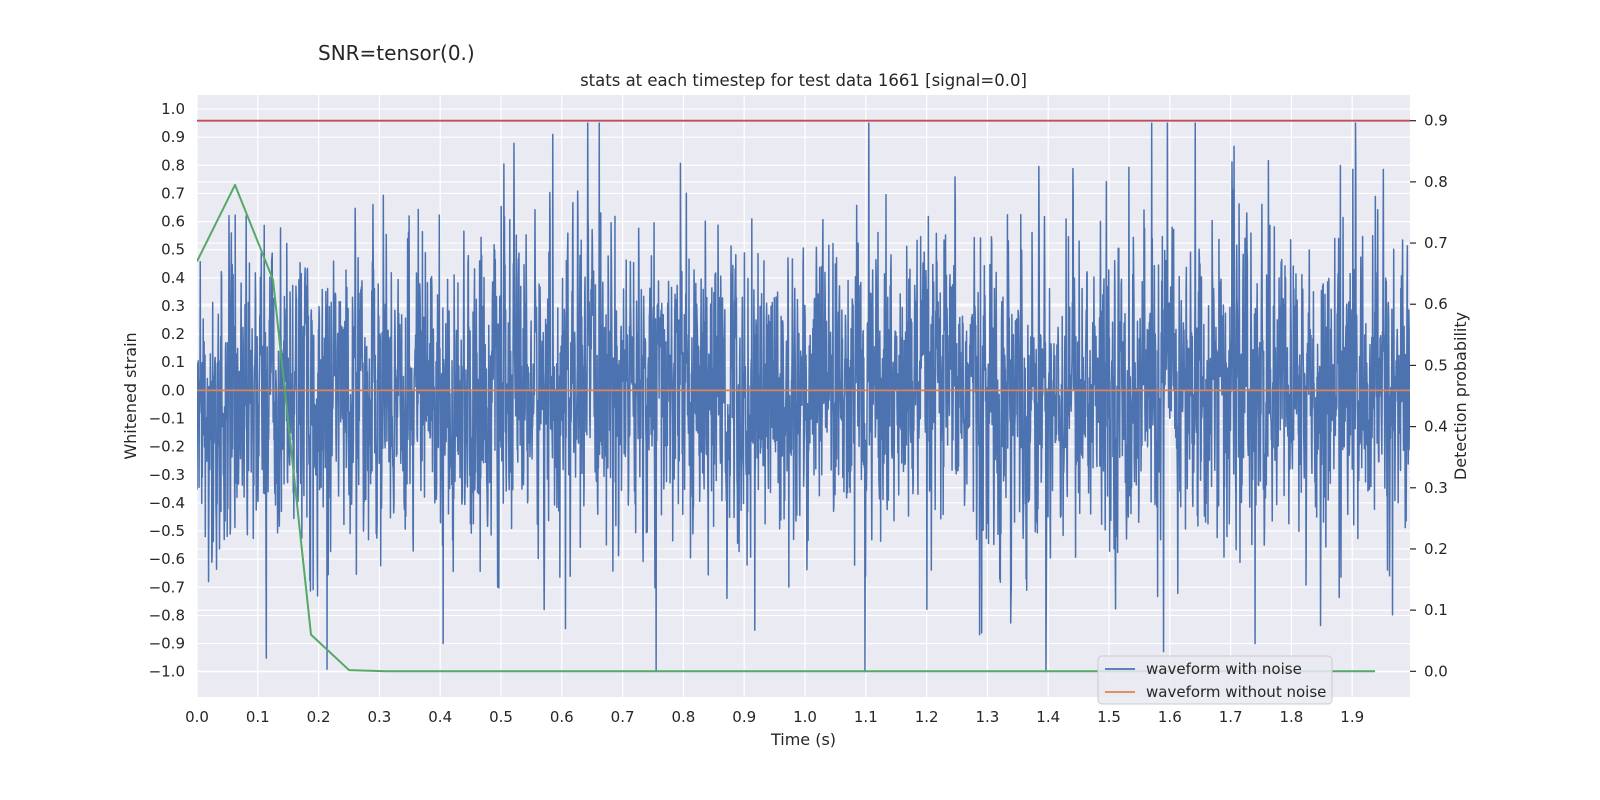 Image resolution: width=1600 pixels, height=800 pixels. Describe the element at coordinates (173, 306) in the screenshot. I see `y-left-tick-label: 0.3` at that location.